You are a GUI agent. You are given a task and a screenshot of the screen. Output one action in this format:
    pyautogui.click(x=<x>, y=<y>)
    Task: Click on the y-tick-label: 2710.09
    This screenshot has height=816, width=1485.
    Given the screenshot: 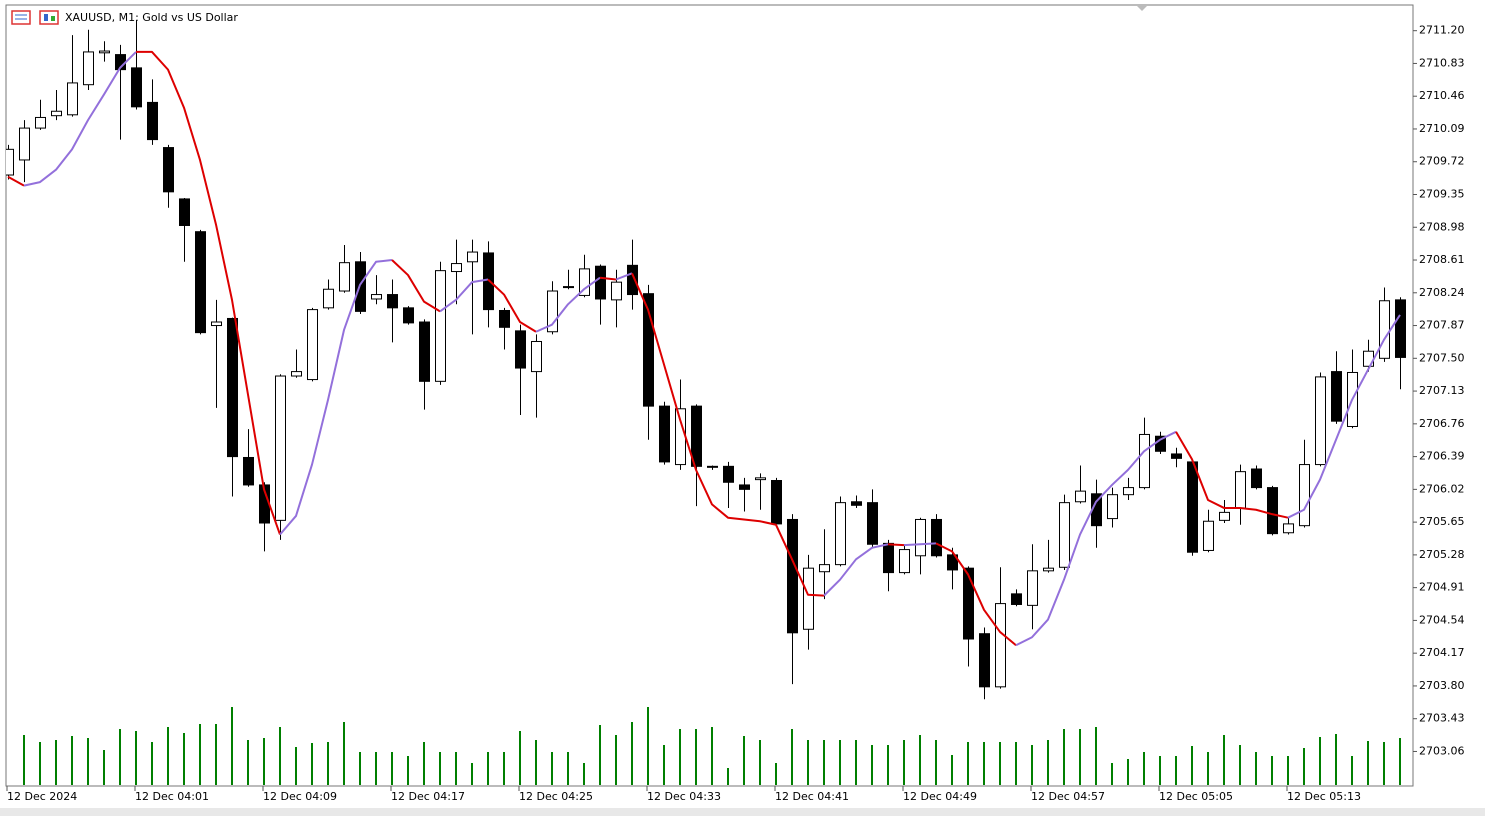 What is the action you would take?
    pyautogui.click(x=1442, y=128)
    